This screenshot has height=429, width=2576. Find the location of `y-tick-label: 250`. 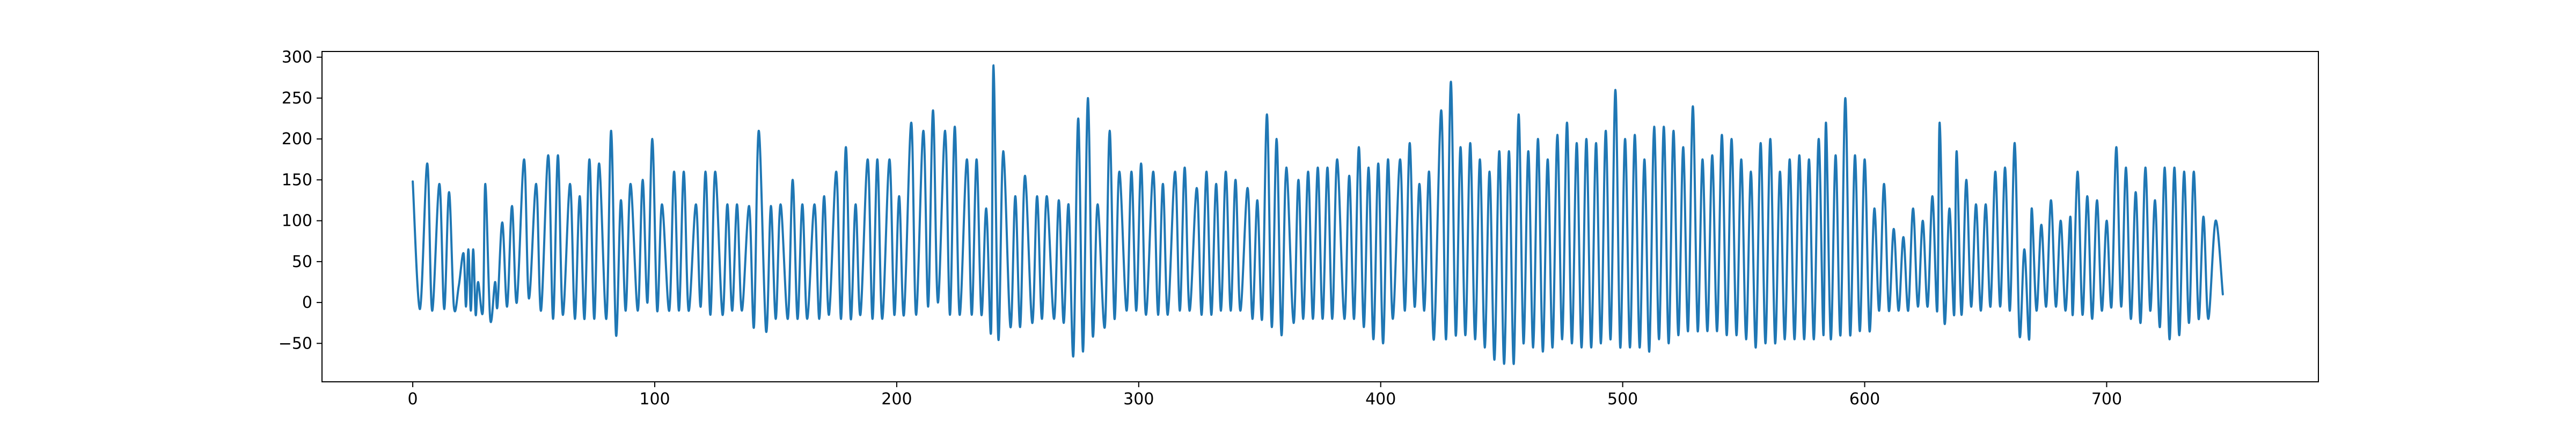

y-tick-label: 250 is located at coordinates (297, 98).